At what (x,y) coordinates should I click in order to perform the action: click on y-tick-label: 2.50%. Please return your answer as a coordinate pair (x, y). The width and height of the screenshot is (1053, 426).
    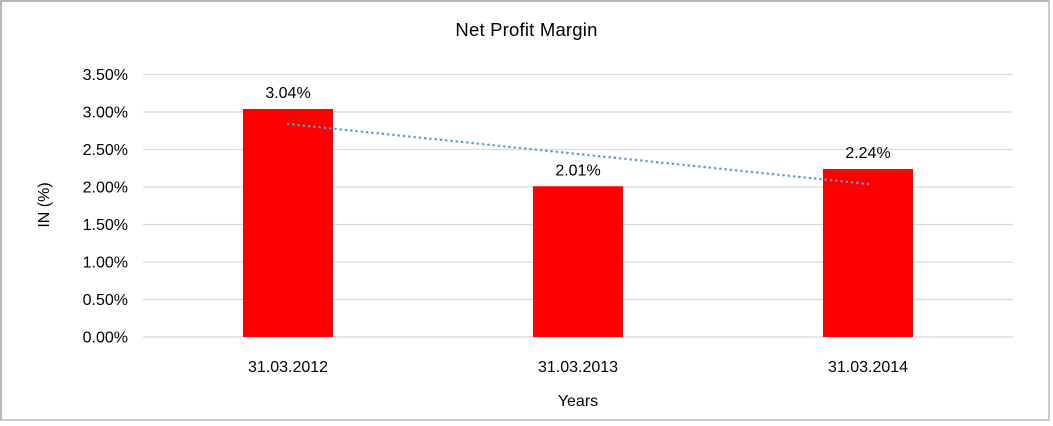
    Looking at the image, I should click on (105, 150).